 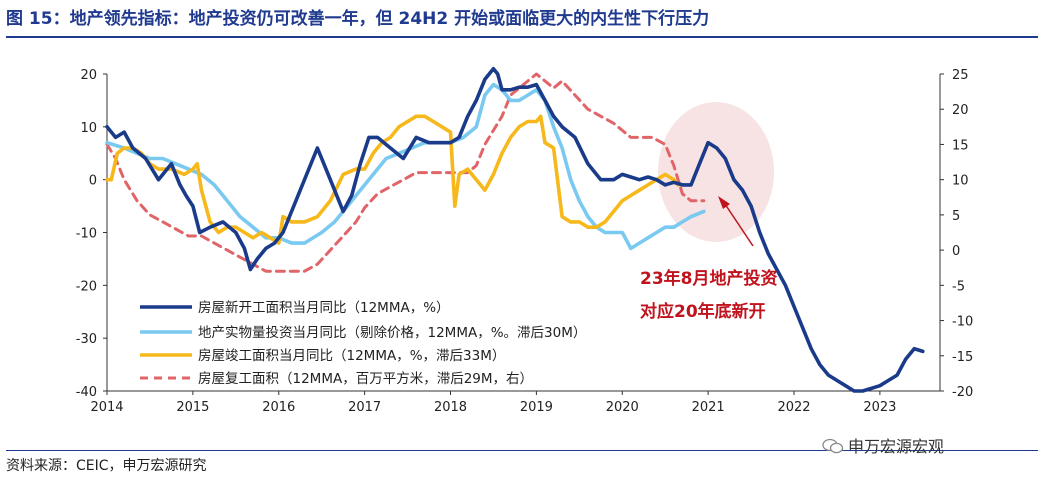 I want to click on annotation-line-2: 对应20年底新开, so click(x=703, y=311).